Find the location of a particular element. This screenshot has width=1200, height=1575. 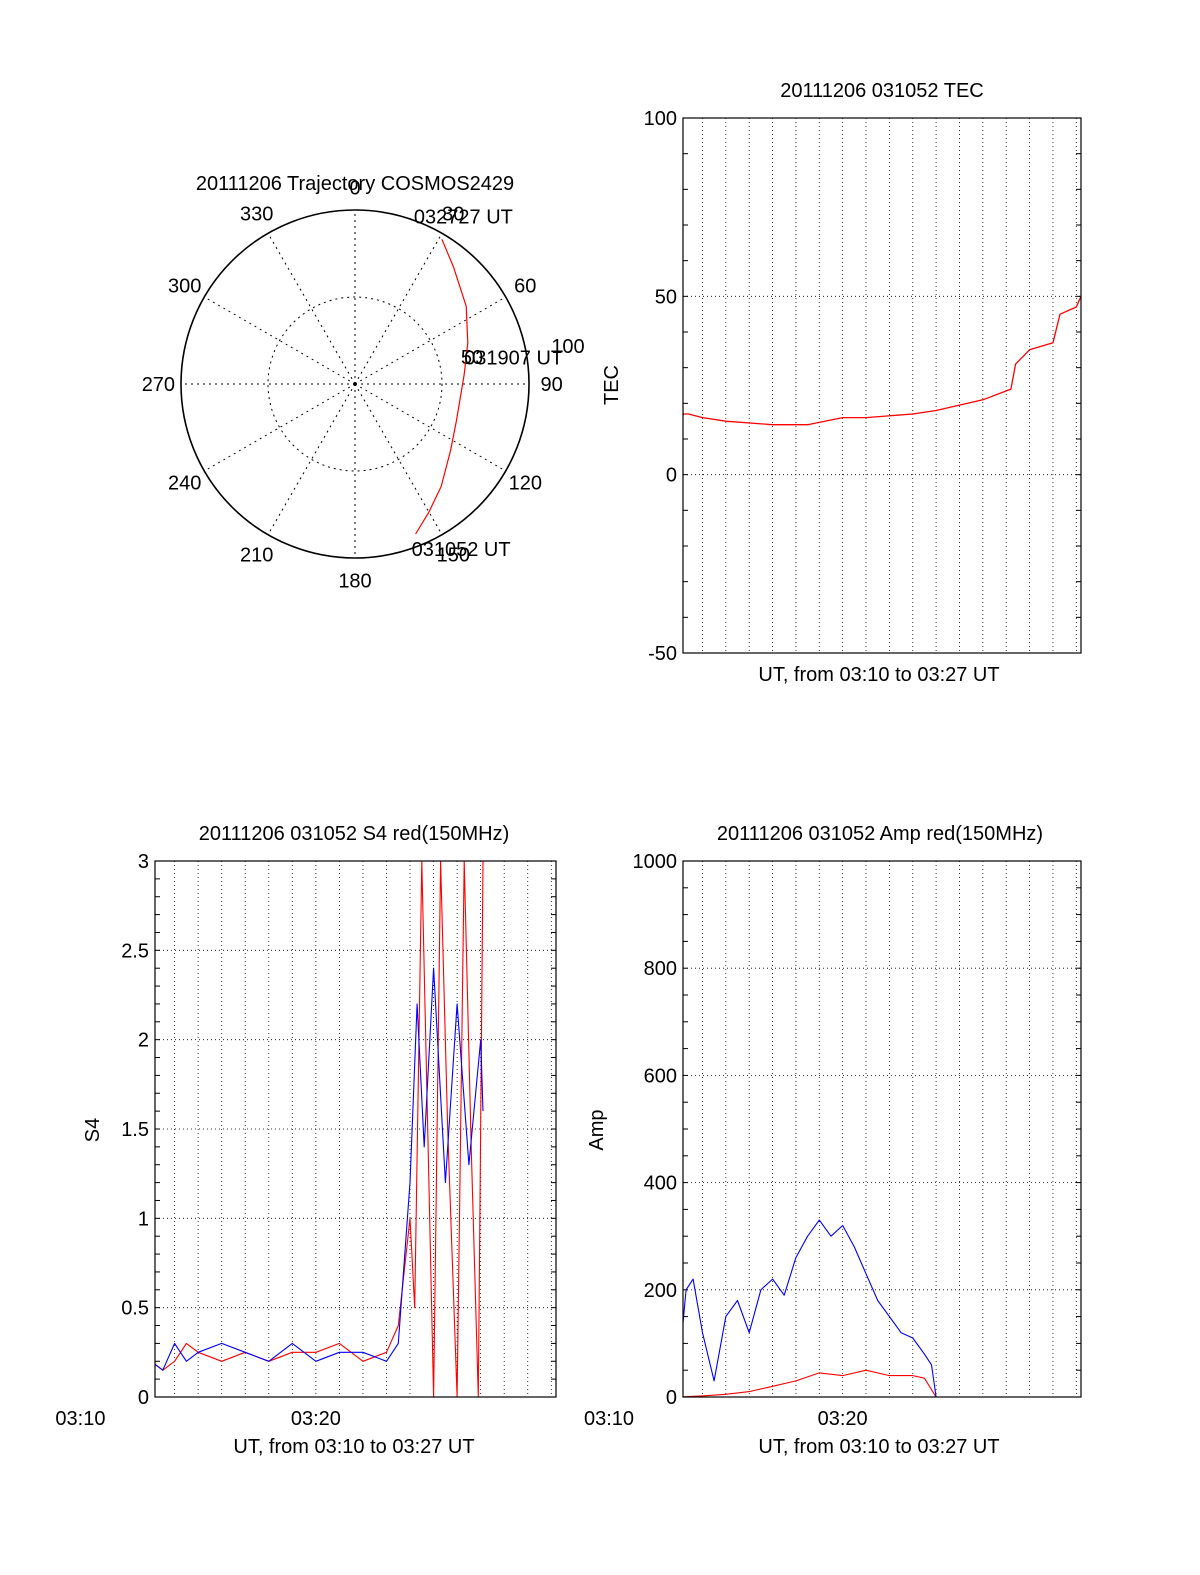

s4-title: 20111206 031052 S4 red(150MHz) is located at coordinates (354, 834).